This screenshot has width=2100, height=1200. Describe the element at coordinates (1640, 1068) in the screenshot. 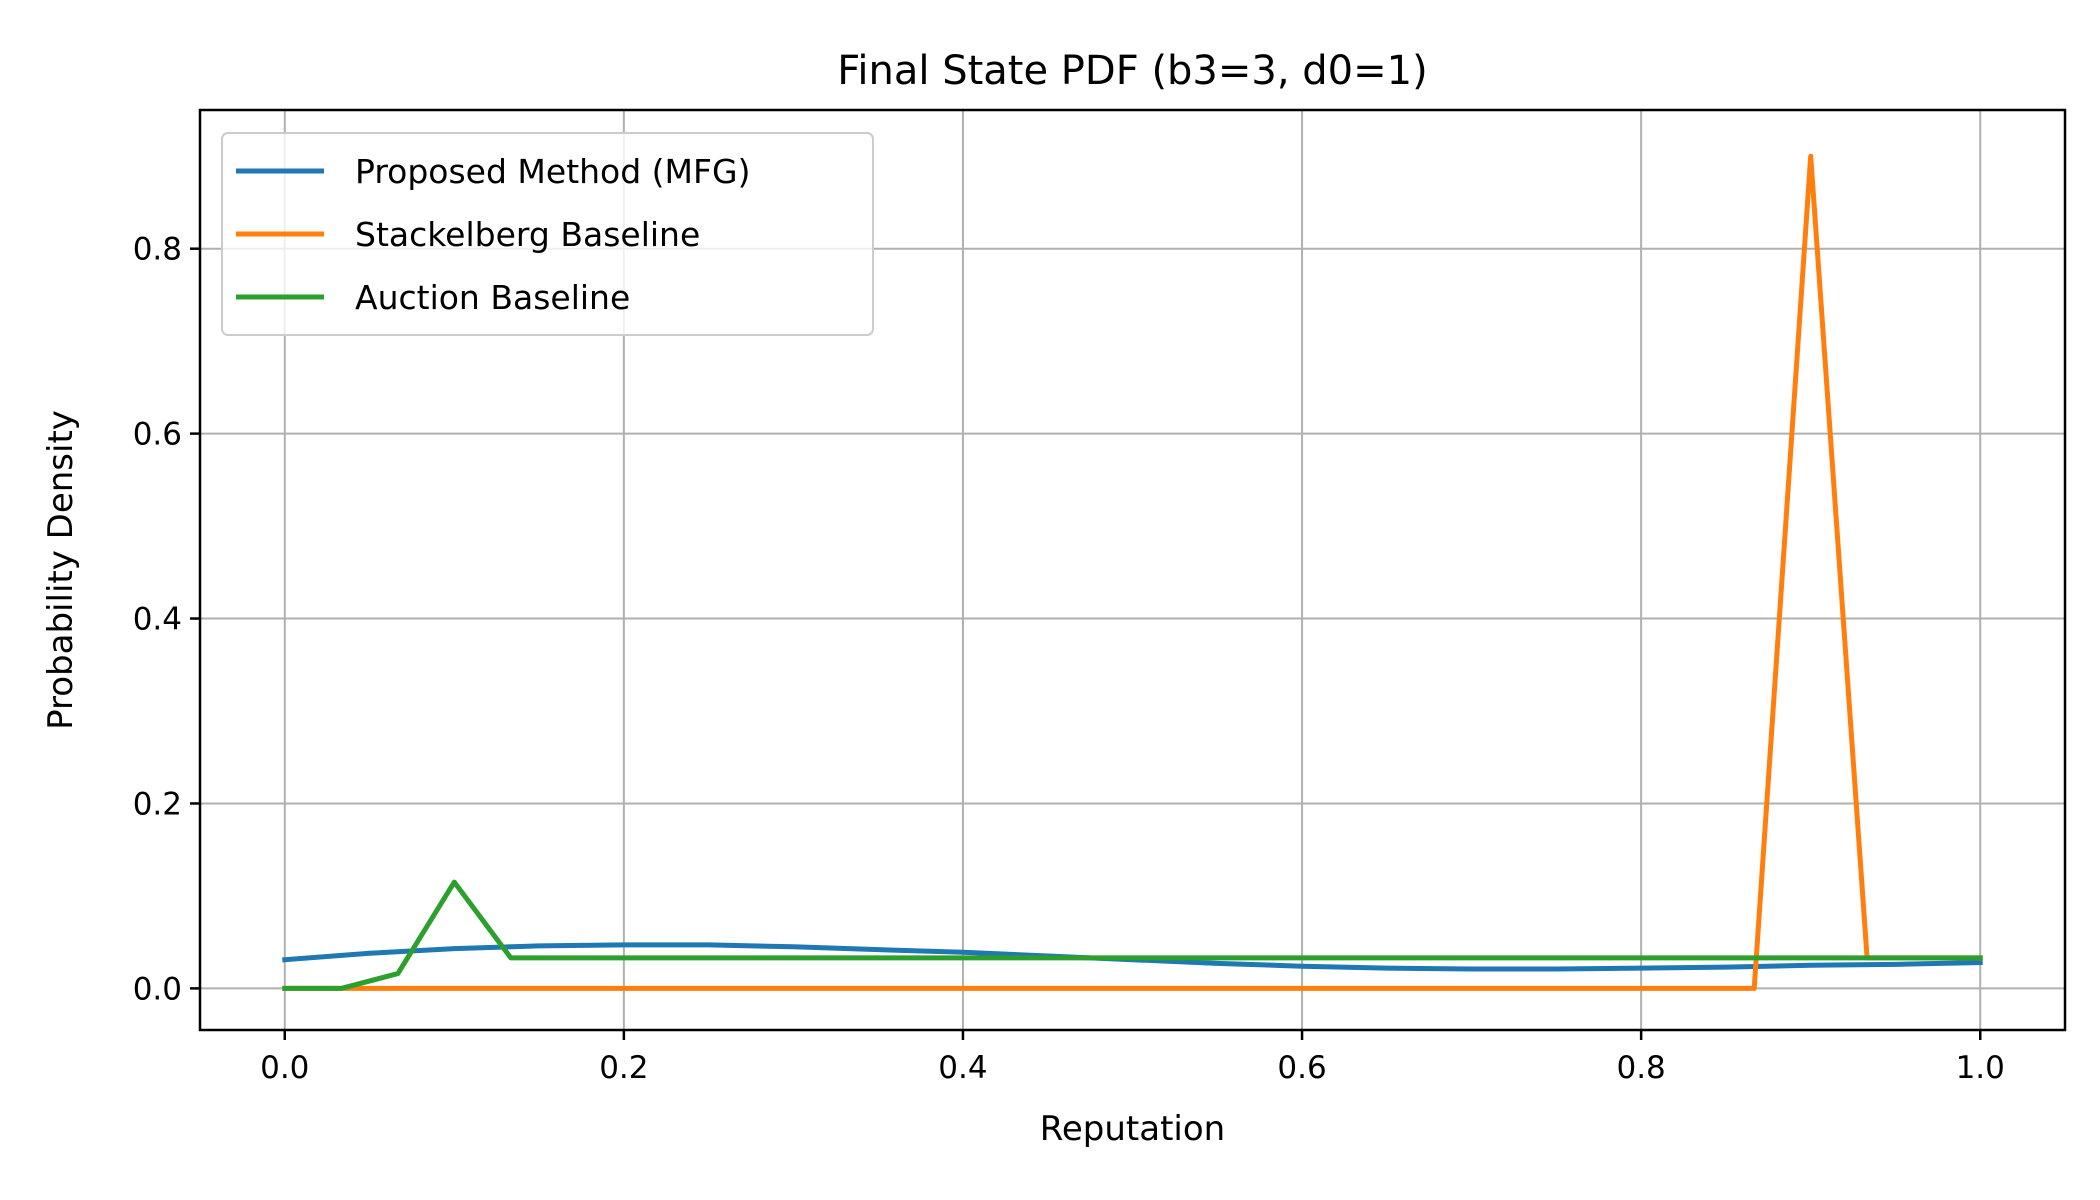

I see `x-tick-label: 0.8` at that location.